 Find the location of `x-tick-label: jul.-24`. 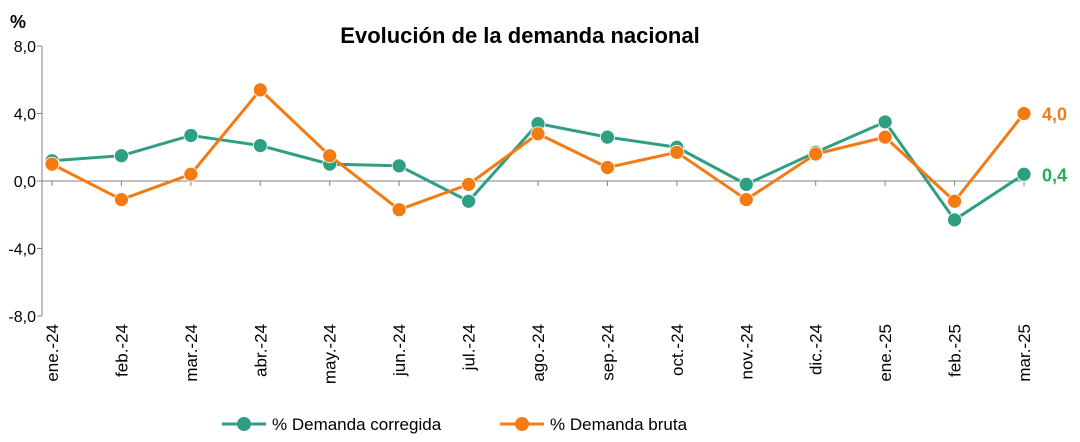

x-tick-label: jul.-24 is located at coordinates (469, 347).